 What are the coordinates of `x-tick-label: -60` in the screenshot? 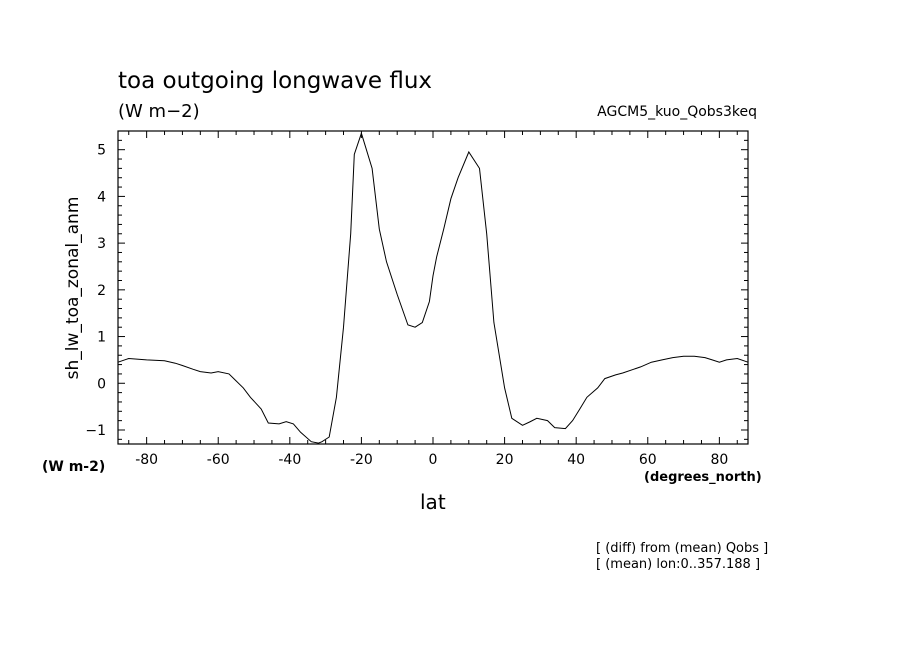 It's located at (218, 460).